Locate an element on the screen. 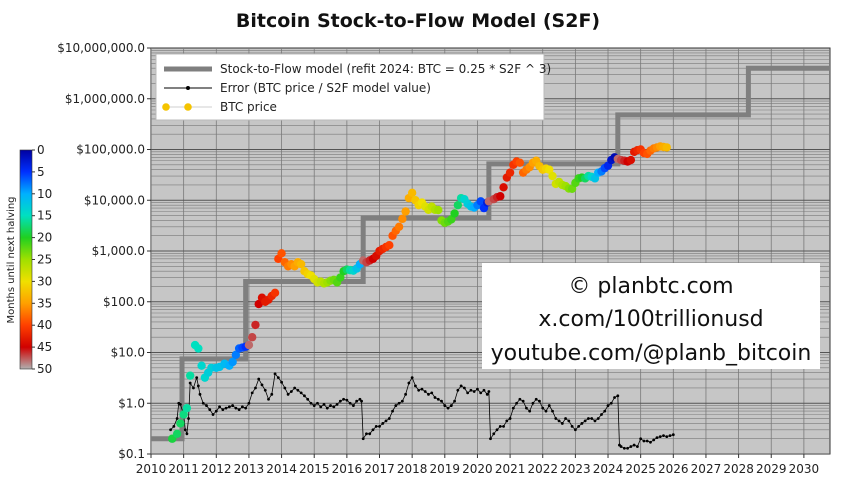 The image size is (860, 489). colorbar-tick-label: 5 is located at coordinates (41, 172).